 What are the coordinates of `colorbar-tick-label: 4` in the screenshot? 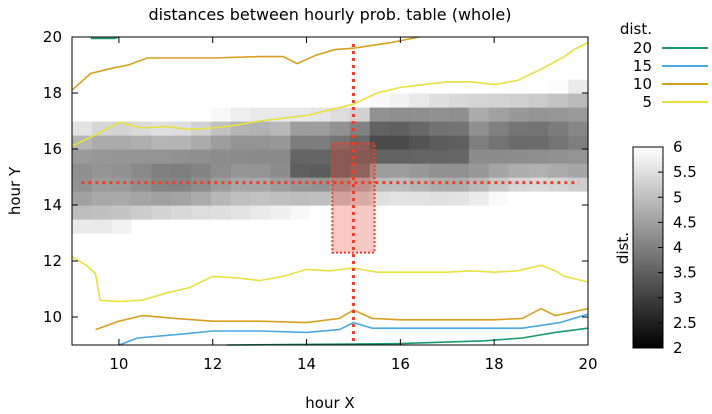 It's located at (678, 248).